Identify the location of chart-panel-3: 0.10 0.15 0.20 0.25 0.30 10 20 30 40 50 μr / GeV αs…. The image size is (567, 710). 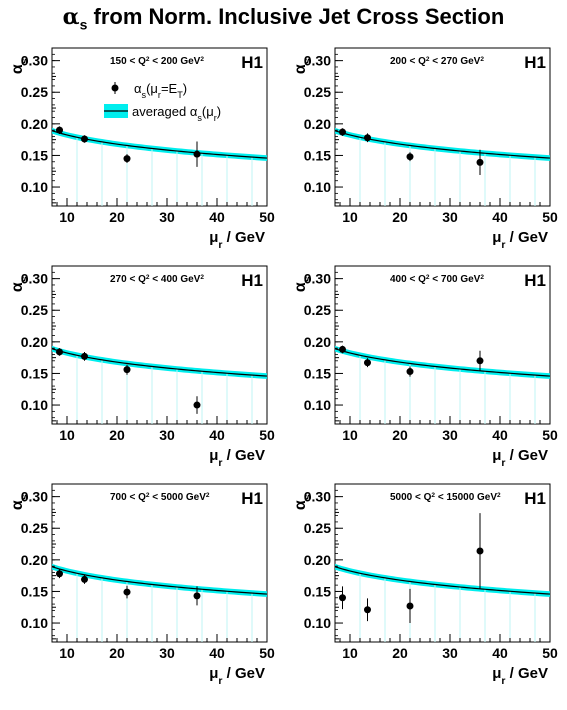
(142, 367).